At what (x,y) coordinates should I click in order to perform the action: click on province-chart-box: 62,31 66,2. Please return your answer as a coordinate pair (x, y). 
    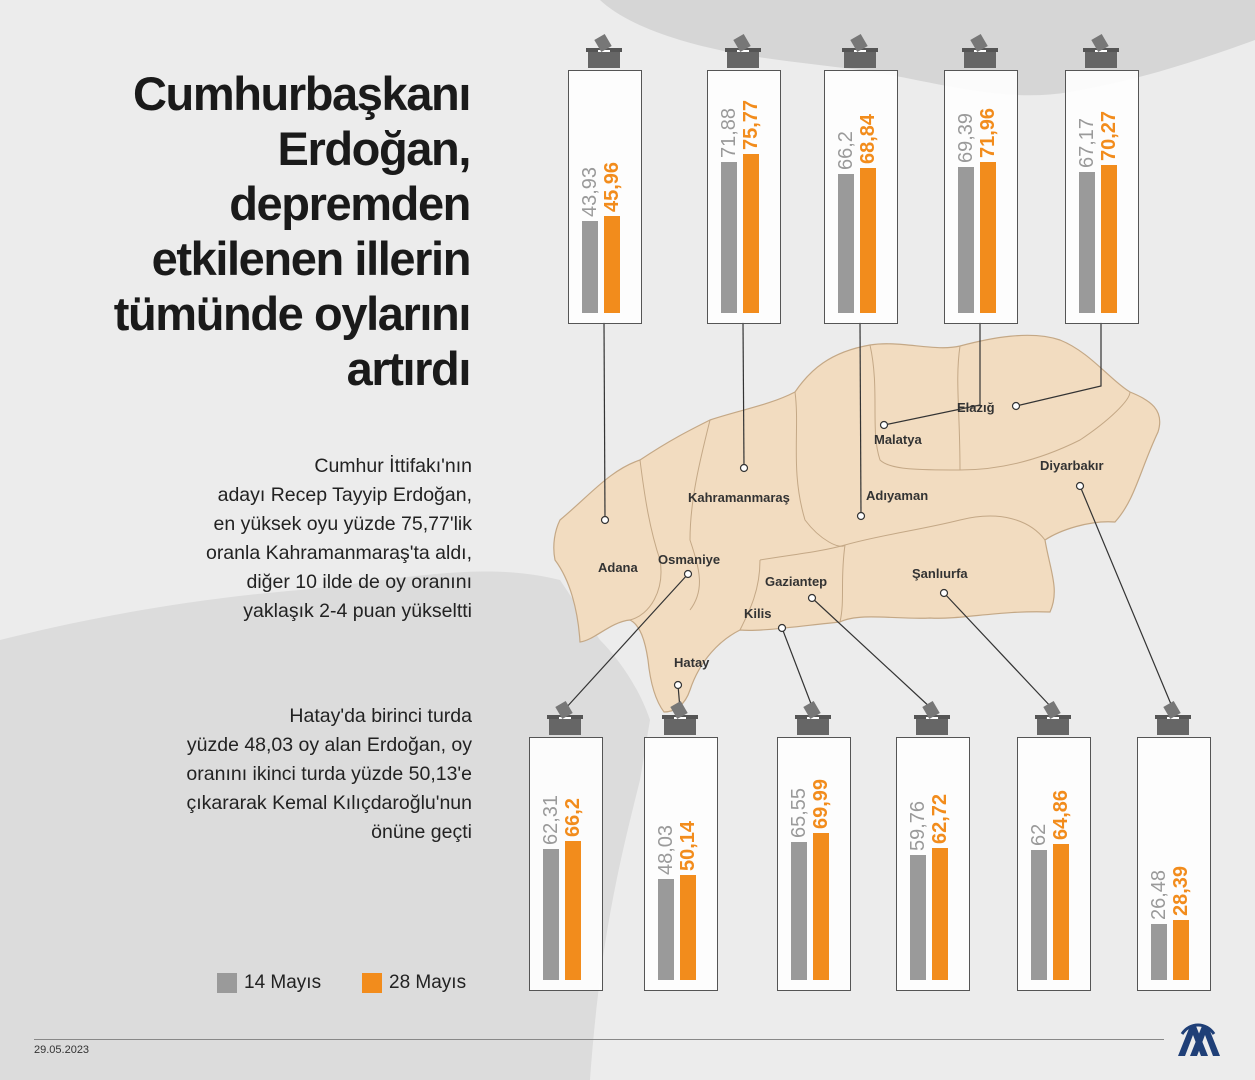
    Looking at the image, I should click on (566, 864).